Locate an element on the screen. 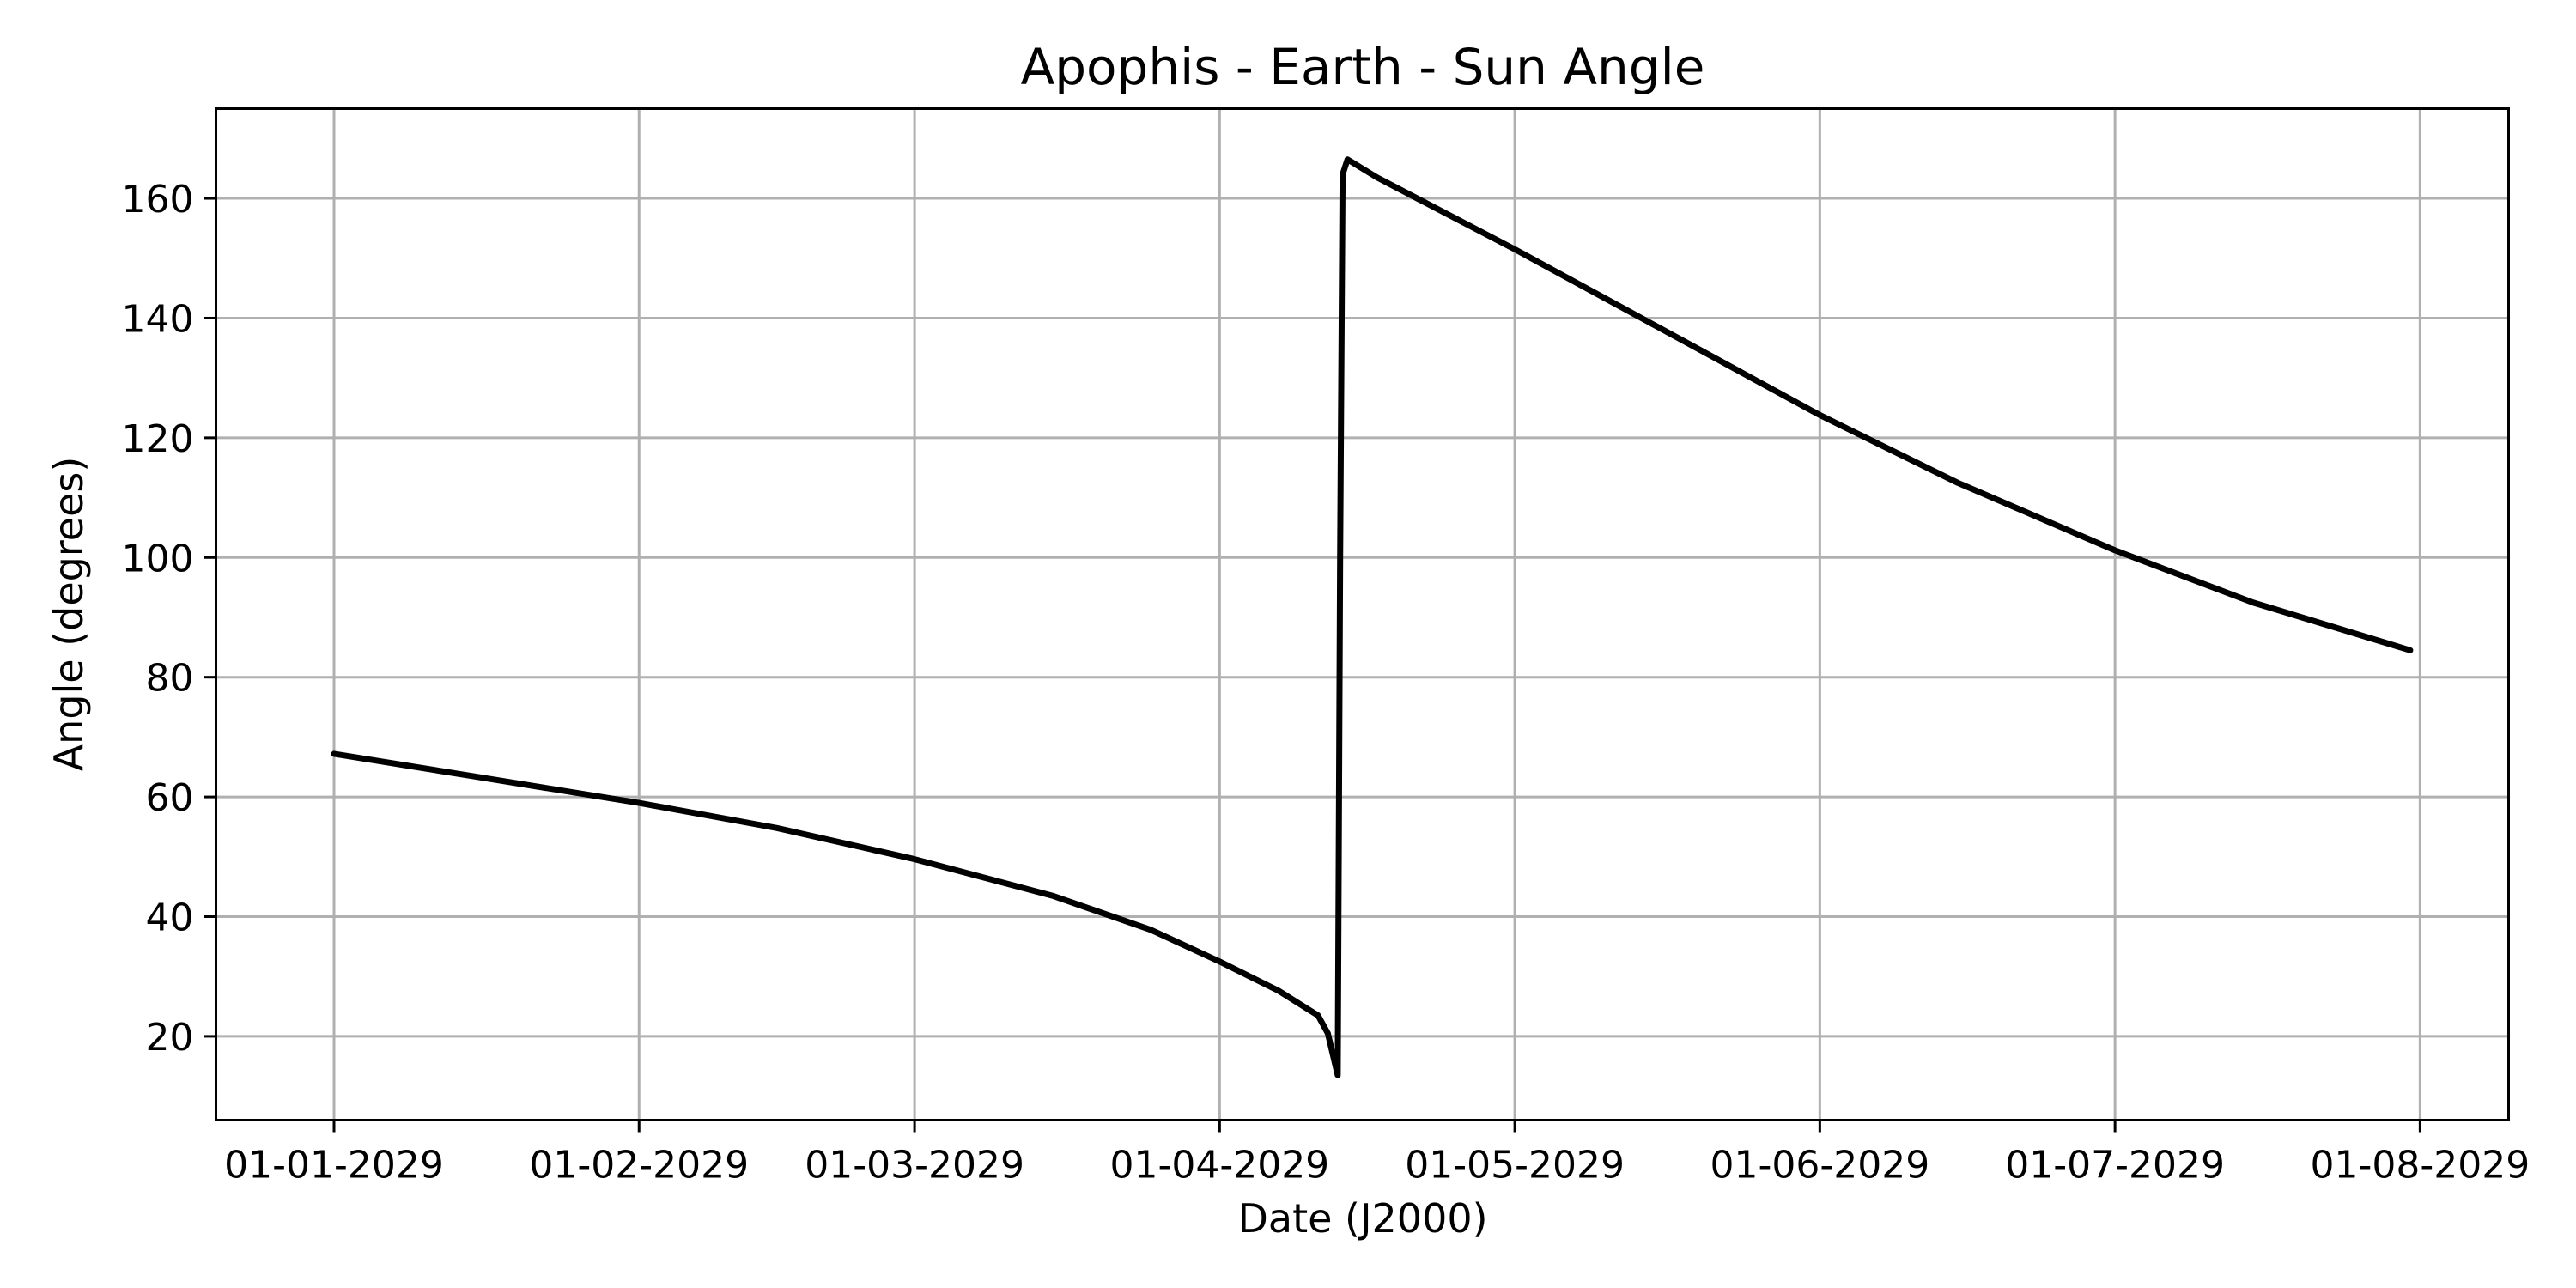 The image size is (2576, 1288). y-tick-label: 80 is located at coordinates (170, 679).